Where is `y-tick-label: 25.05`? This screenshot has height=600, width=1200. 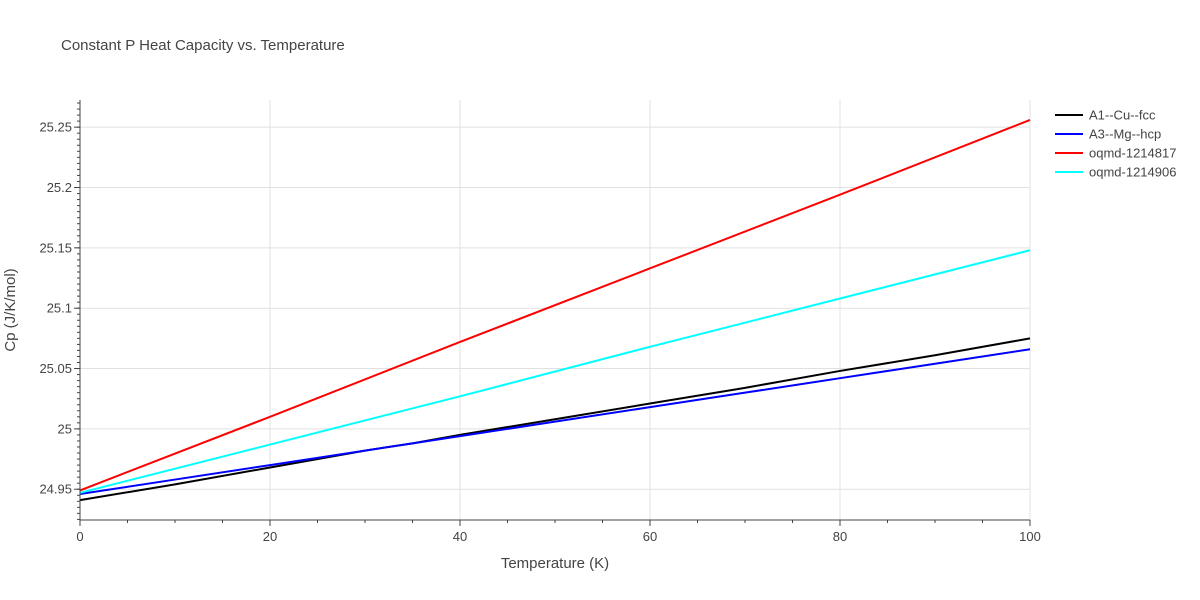
y-tick-label: 25.05 is located at coordinates (55, 368).